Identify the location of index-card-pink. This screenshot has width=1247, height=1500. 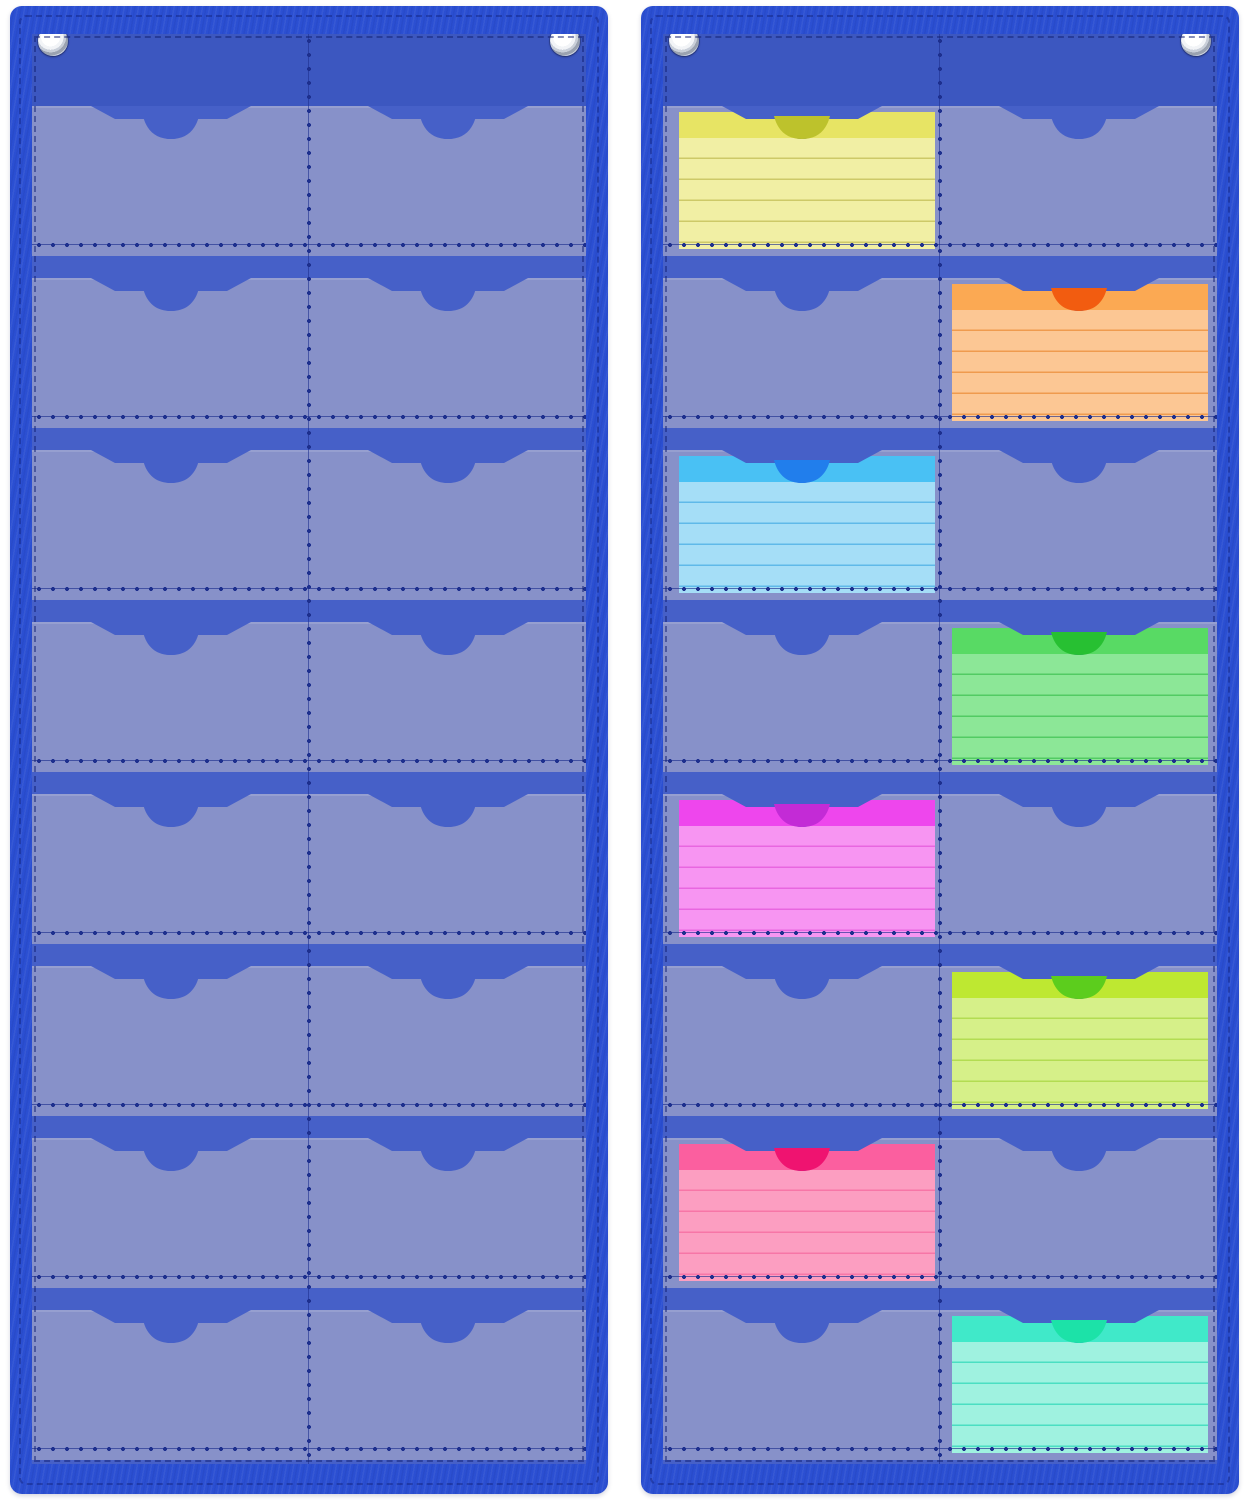
(807, 1212).